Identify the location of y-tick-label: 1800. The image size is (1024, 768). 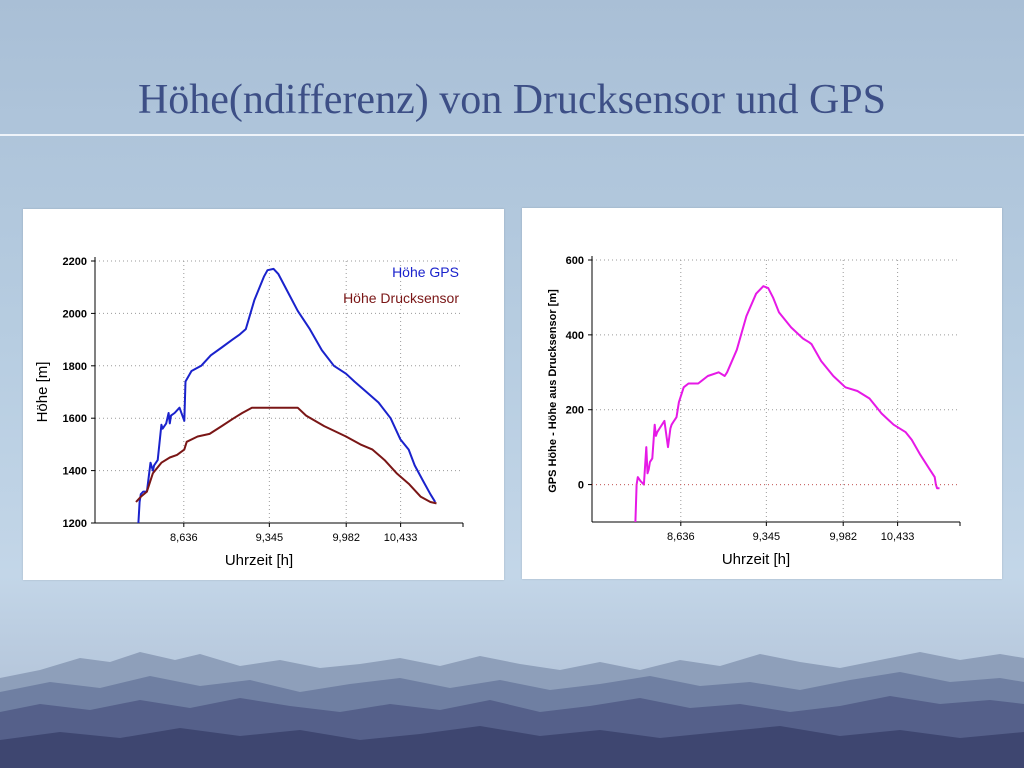
(75, 367).